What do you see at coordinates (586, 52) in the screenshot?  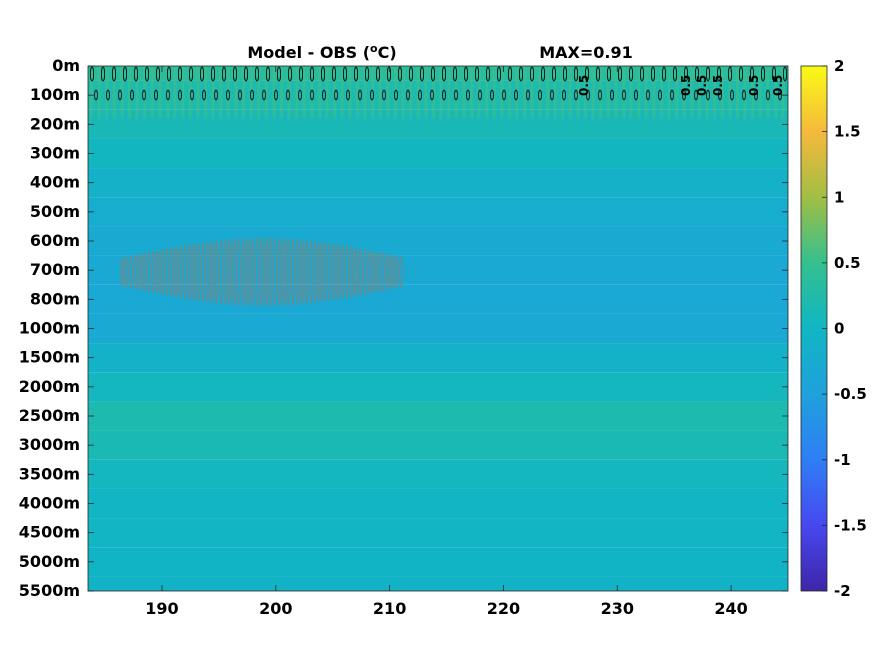 I see `max-label: MAX=0.91` at bounding box center [586, 52].